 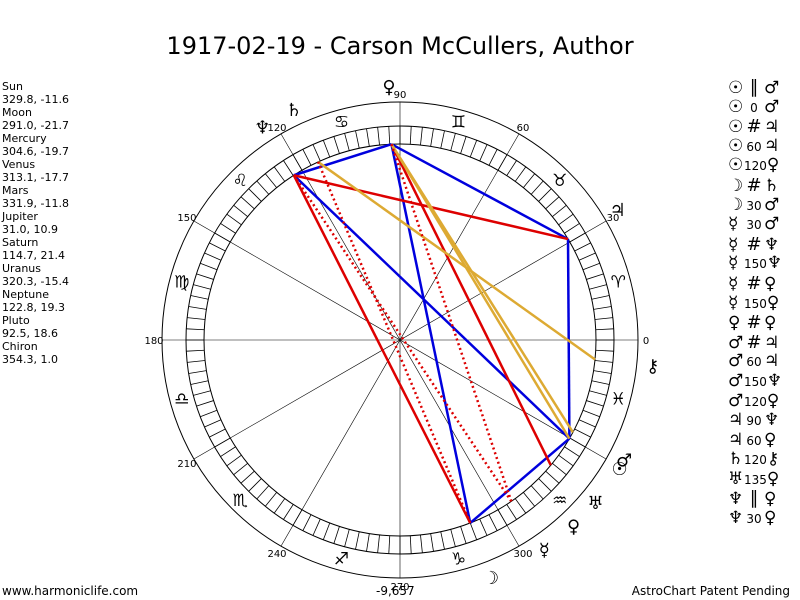 What do you see at coordinates (341, 559) in the screenshot?
I see `sagittarius-icon: ♐` at bounding box center [341, 559].